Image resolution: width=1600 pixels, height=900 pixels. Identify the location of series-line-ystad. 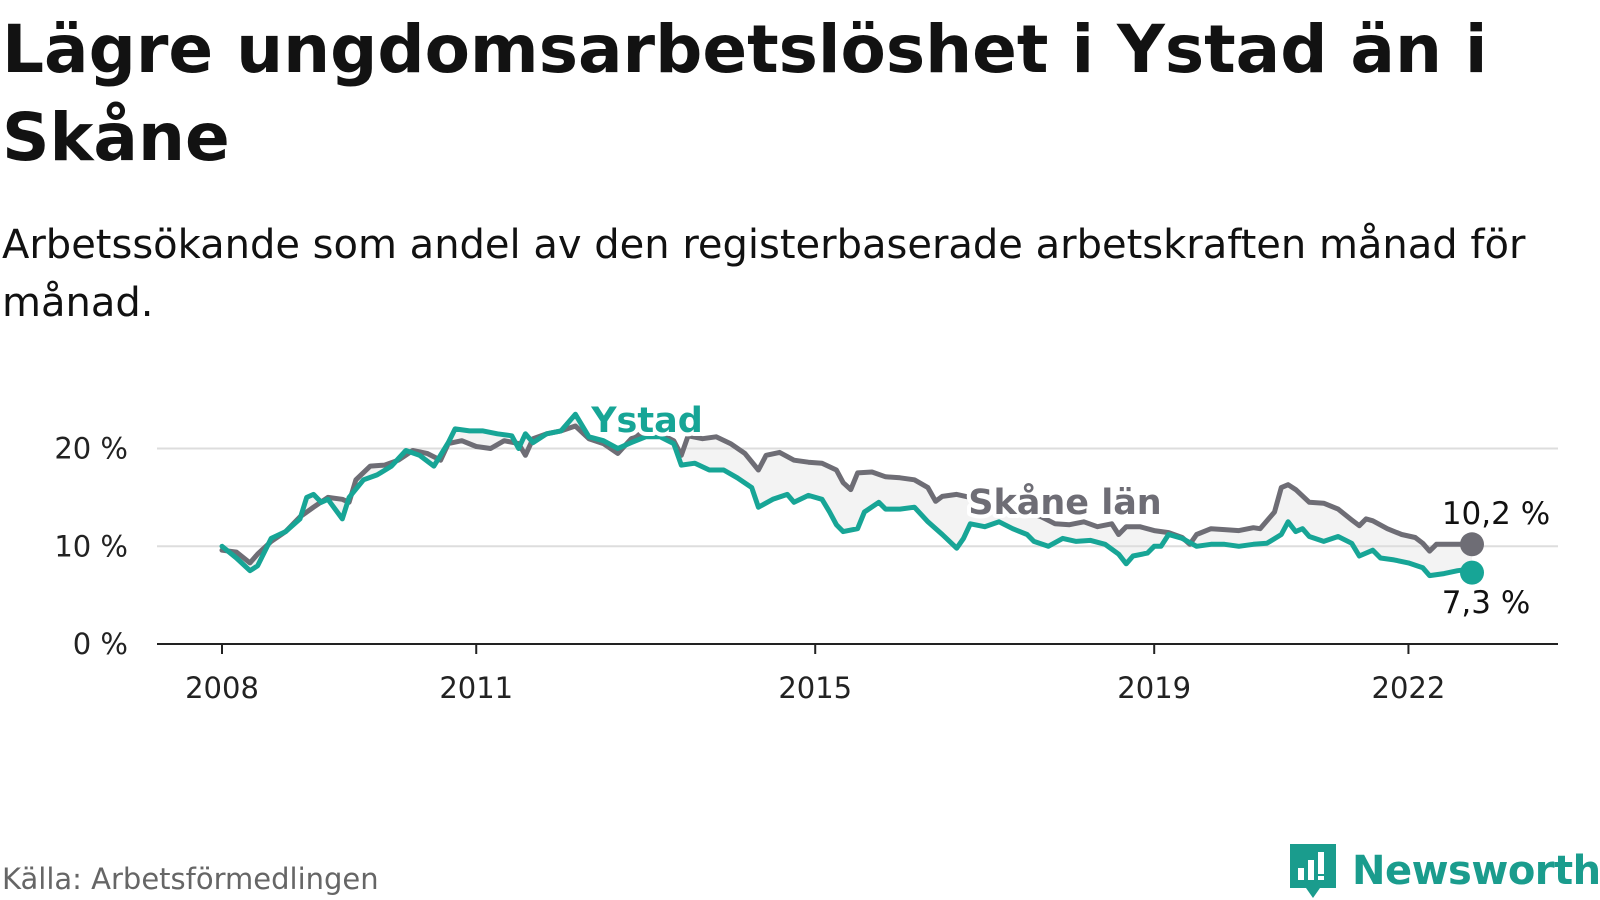
(847, 495).